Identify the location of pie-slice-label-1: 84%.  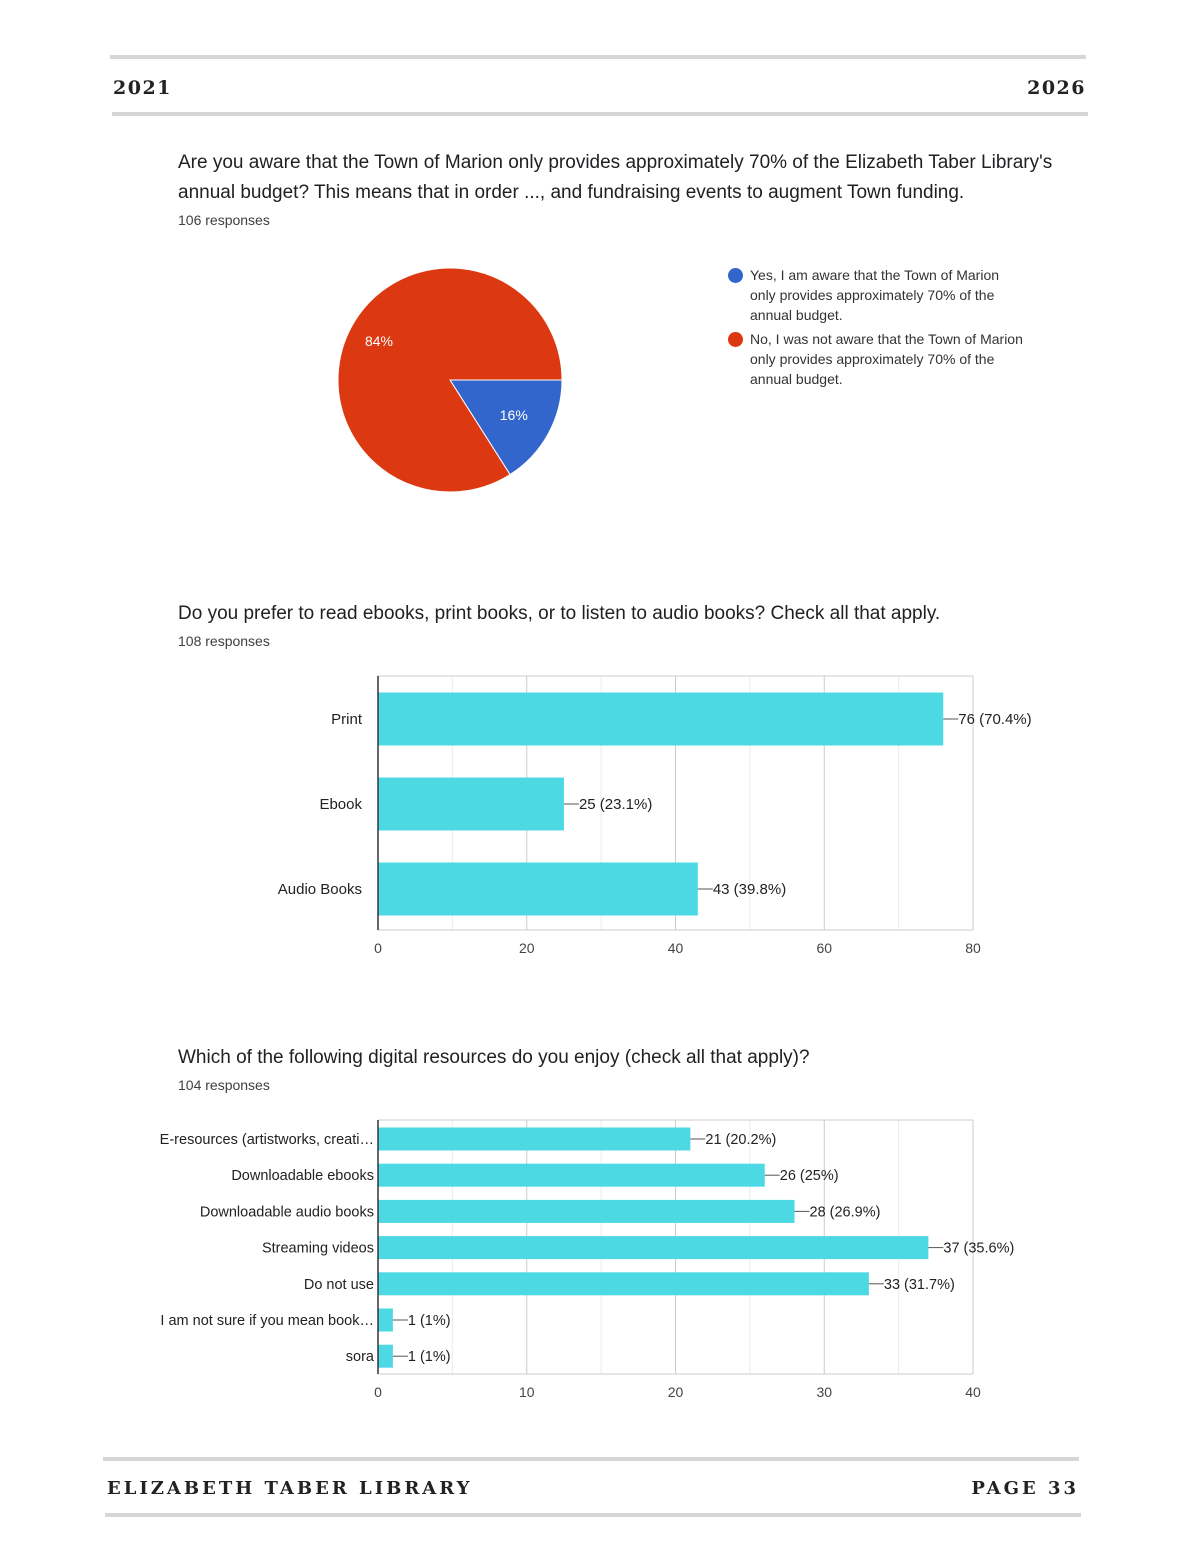
(379, 341).